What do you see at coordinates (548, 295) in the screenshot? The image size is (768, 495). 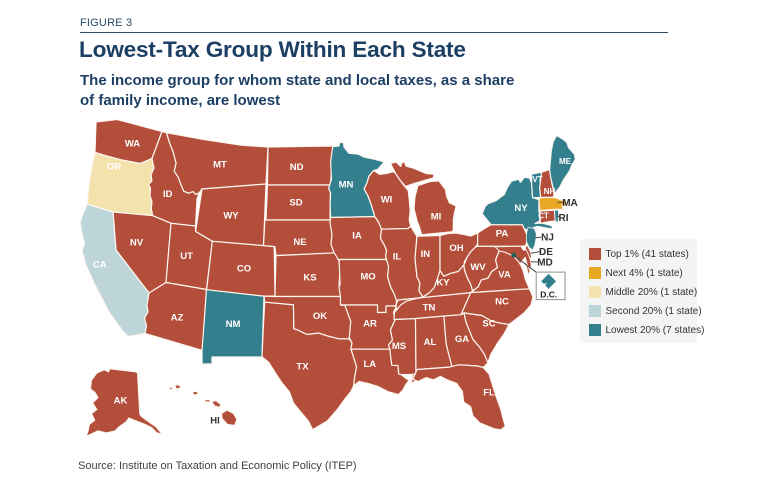 I see `svg-text: D.C.` at bounding box center [548, 295].